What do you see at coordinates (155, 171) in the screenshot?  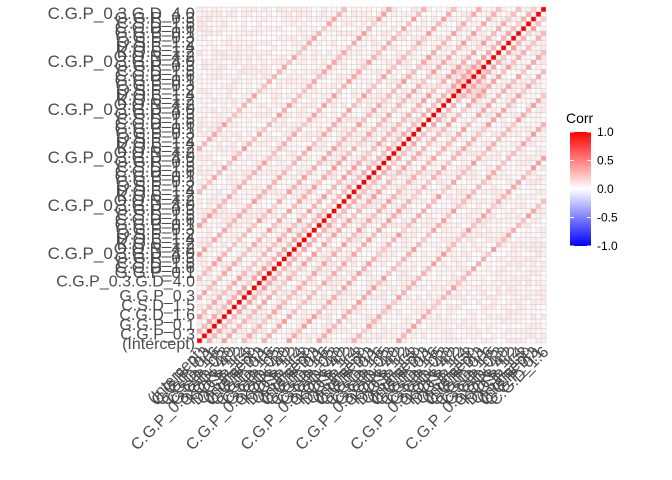 I see `y-tick-label: C.G.D_1.6` at bounding box center [155, 171].